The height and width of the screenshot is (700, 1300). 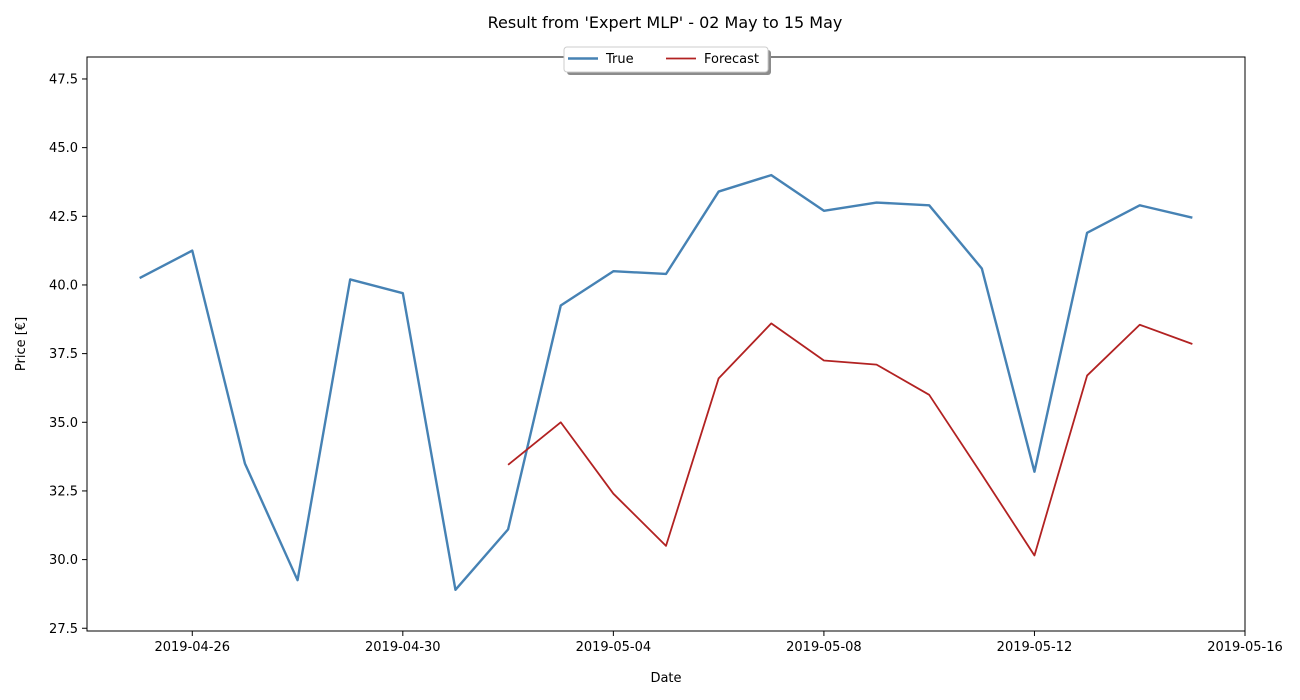 I want to click on y-axis-label: Price [€], so click(x=21, y=344).